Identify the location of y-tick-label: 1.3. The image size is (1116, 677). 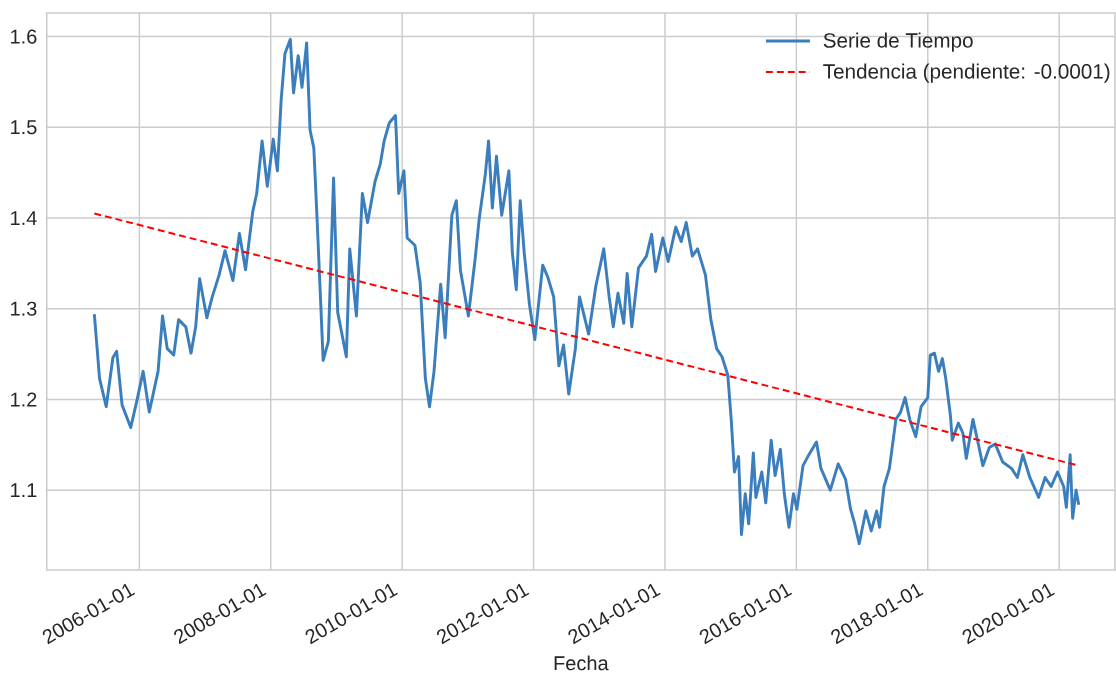
(24, 308).